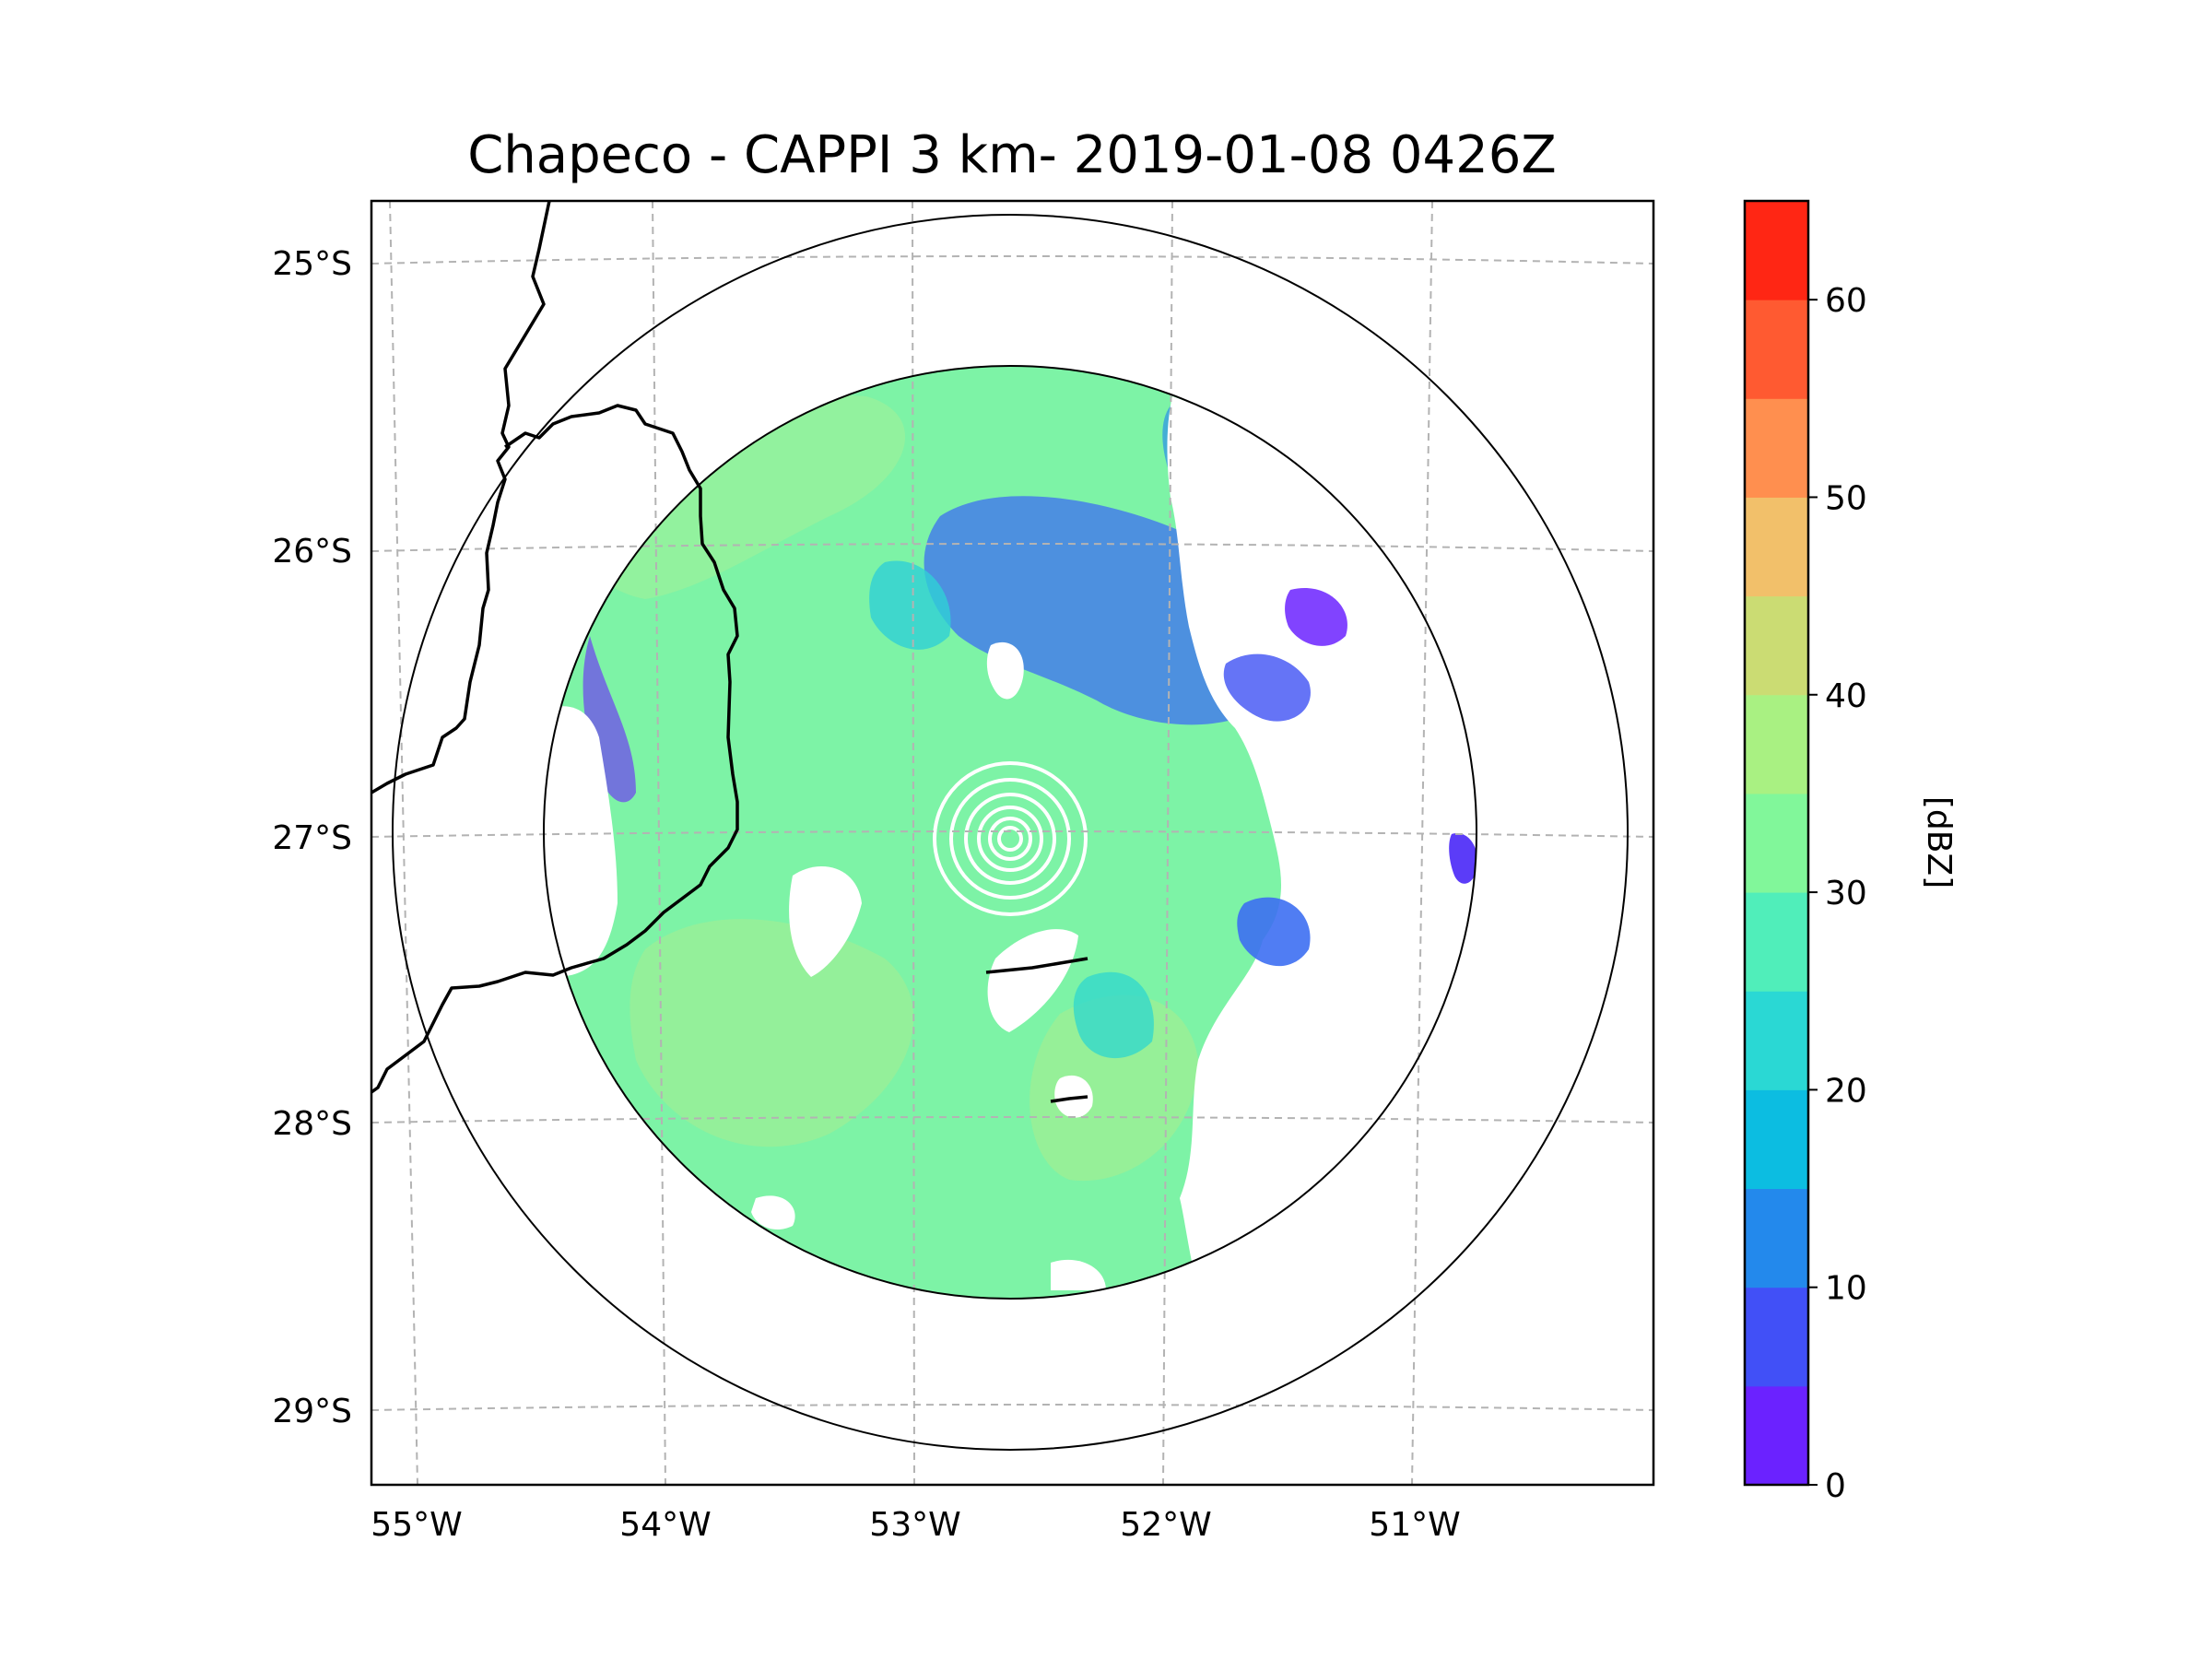 Image resolution: width=2212 pixels, height=1659 pixels. I want to click on colorbar-label: [dBZ], so click(1939, 842).